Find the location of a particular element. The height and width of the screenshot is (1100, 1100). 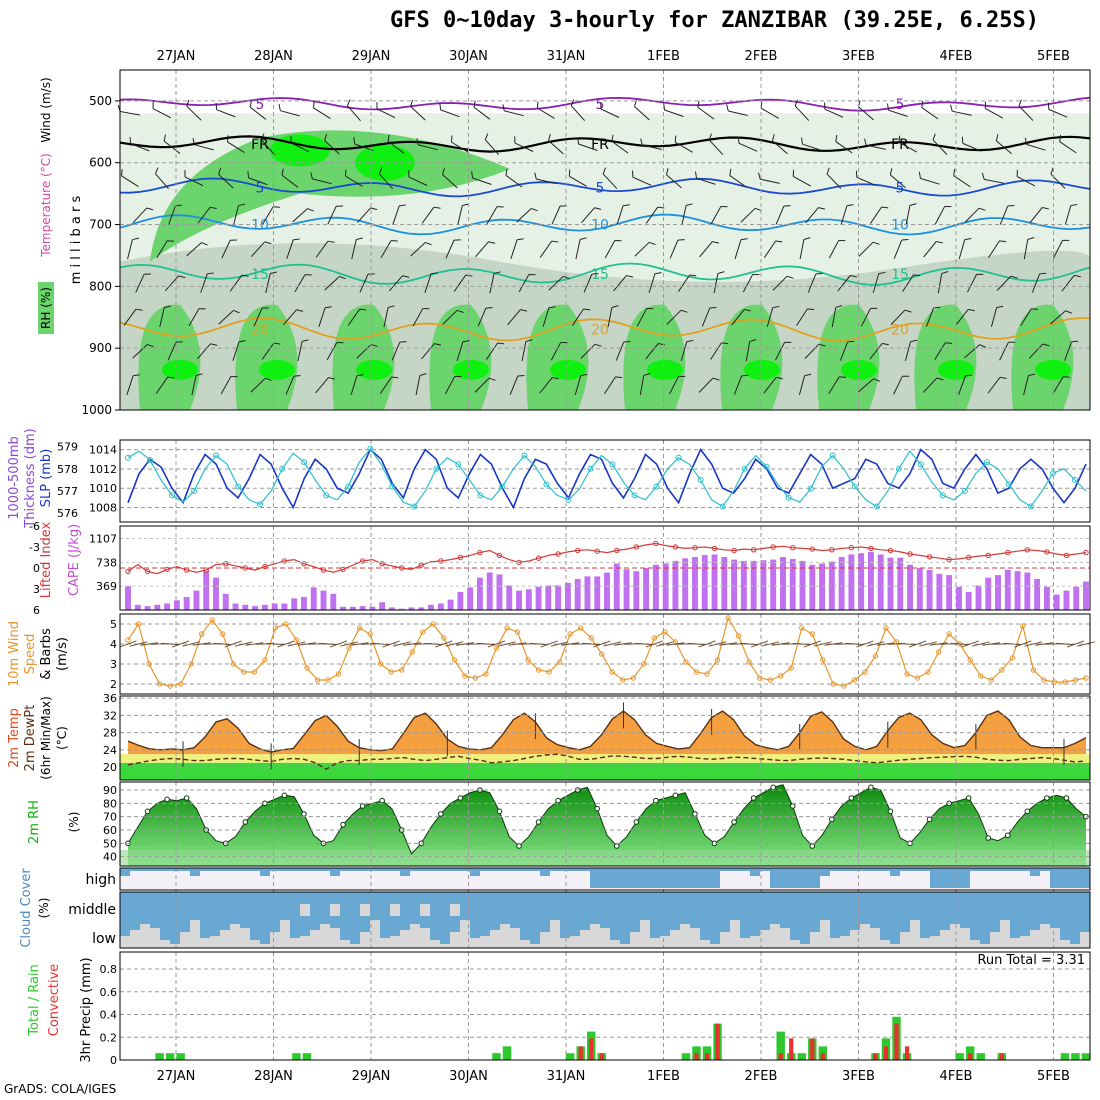

precip-total-bar is located at coordinates (180, 1056).